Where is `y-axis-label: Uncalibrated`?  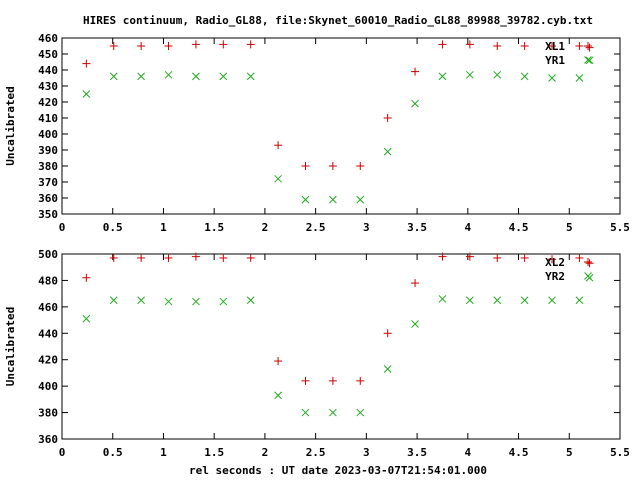 y-axis-label: Uncalibrated is located at coordinates (10, 346).